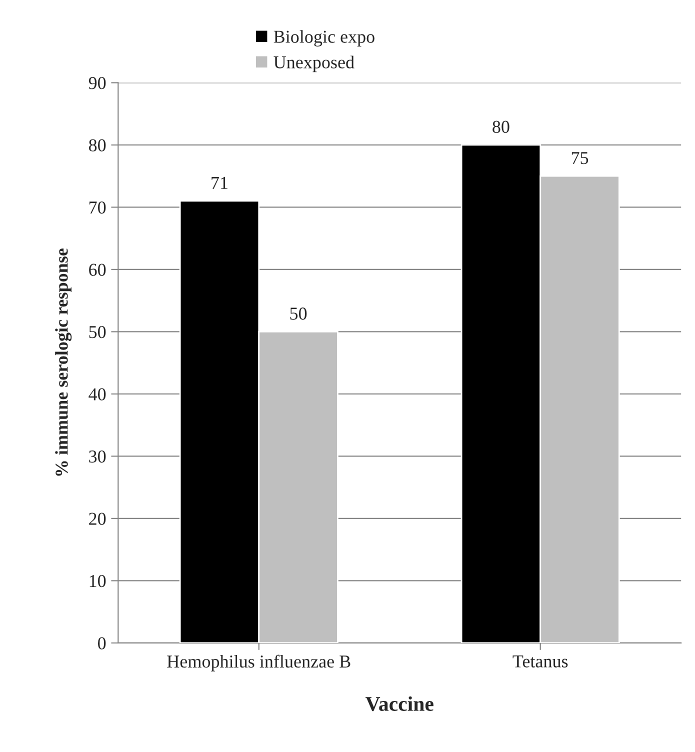 The image size is (695, 752). What do you see at coordinates (97, 83) in the screenshot?
I see `y-tick-label: 90` at bounding box center [97, 83].